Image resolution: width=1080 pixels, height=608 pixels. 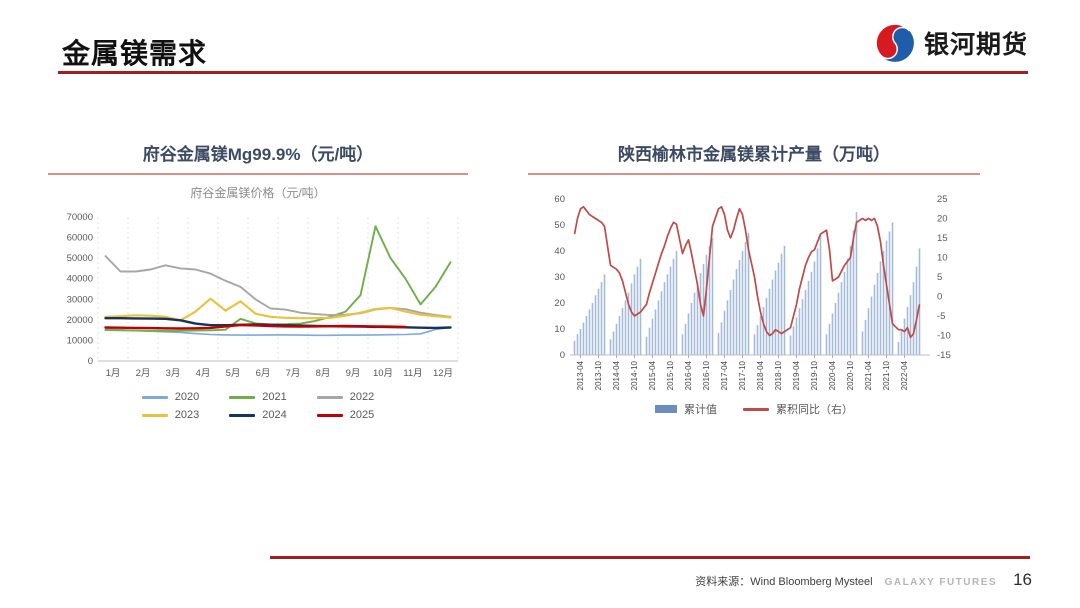 What do you see at coordinates (80, 279) in the screenshot?
I see `svg-text: 40000` at bounding box center [80, 279].